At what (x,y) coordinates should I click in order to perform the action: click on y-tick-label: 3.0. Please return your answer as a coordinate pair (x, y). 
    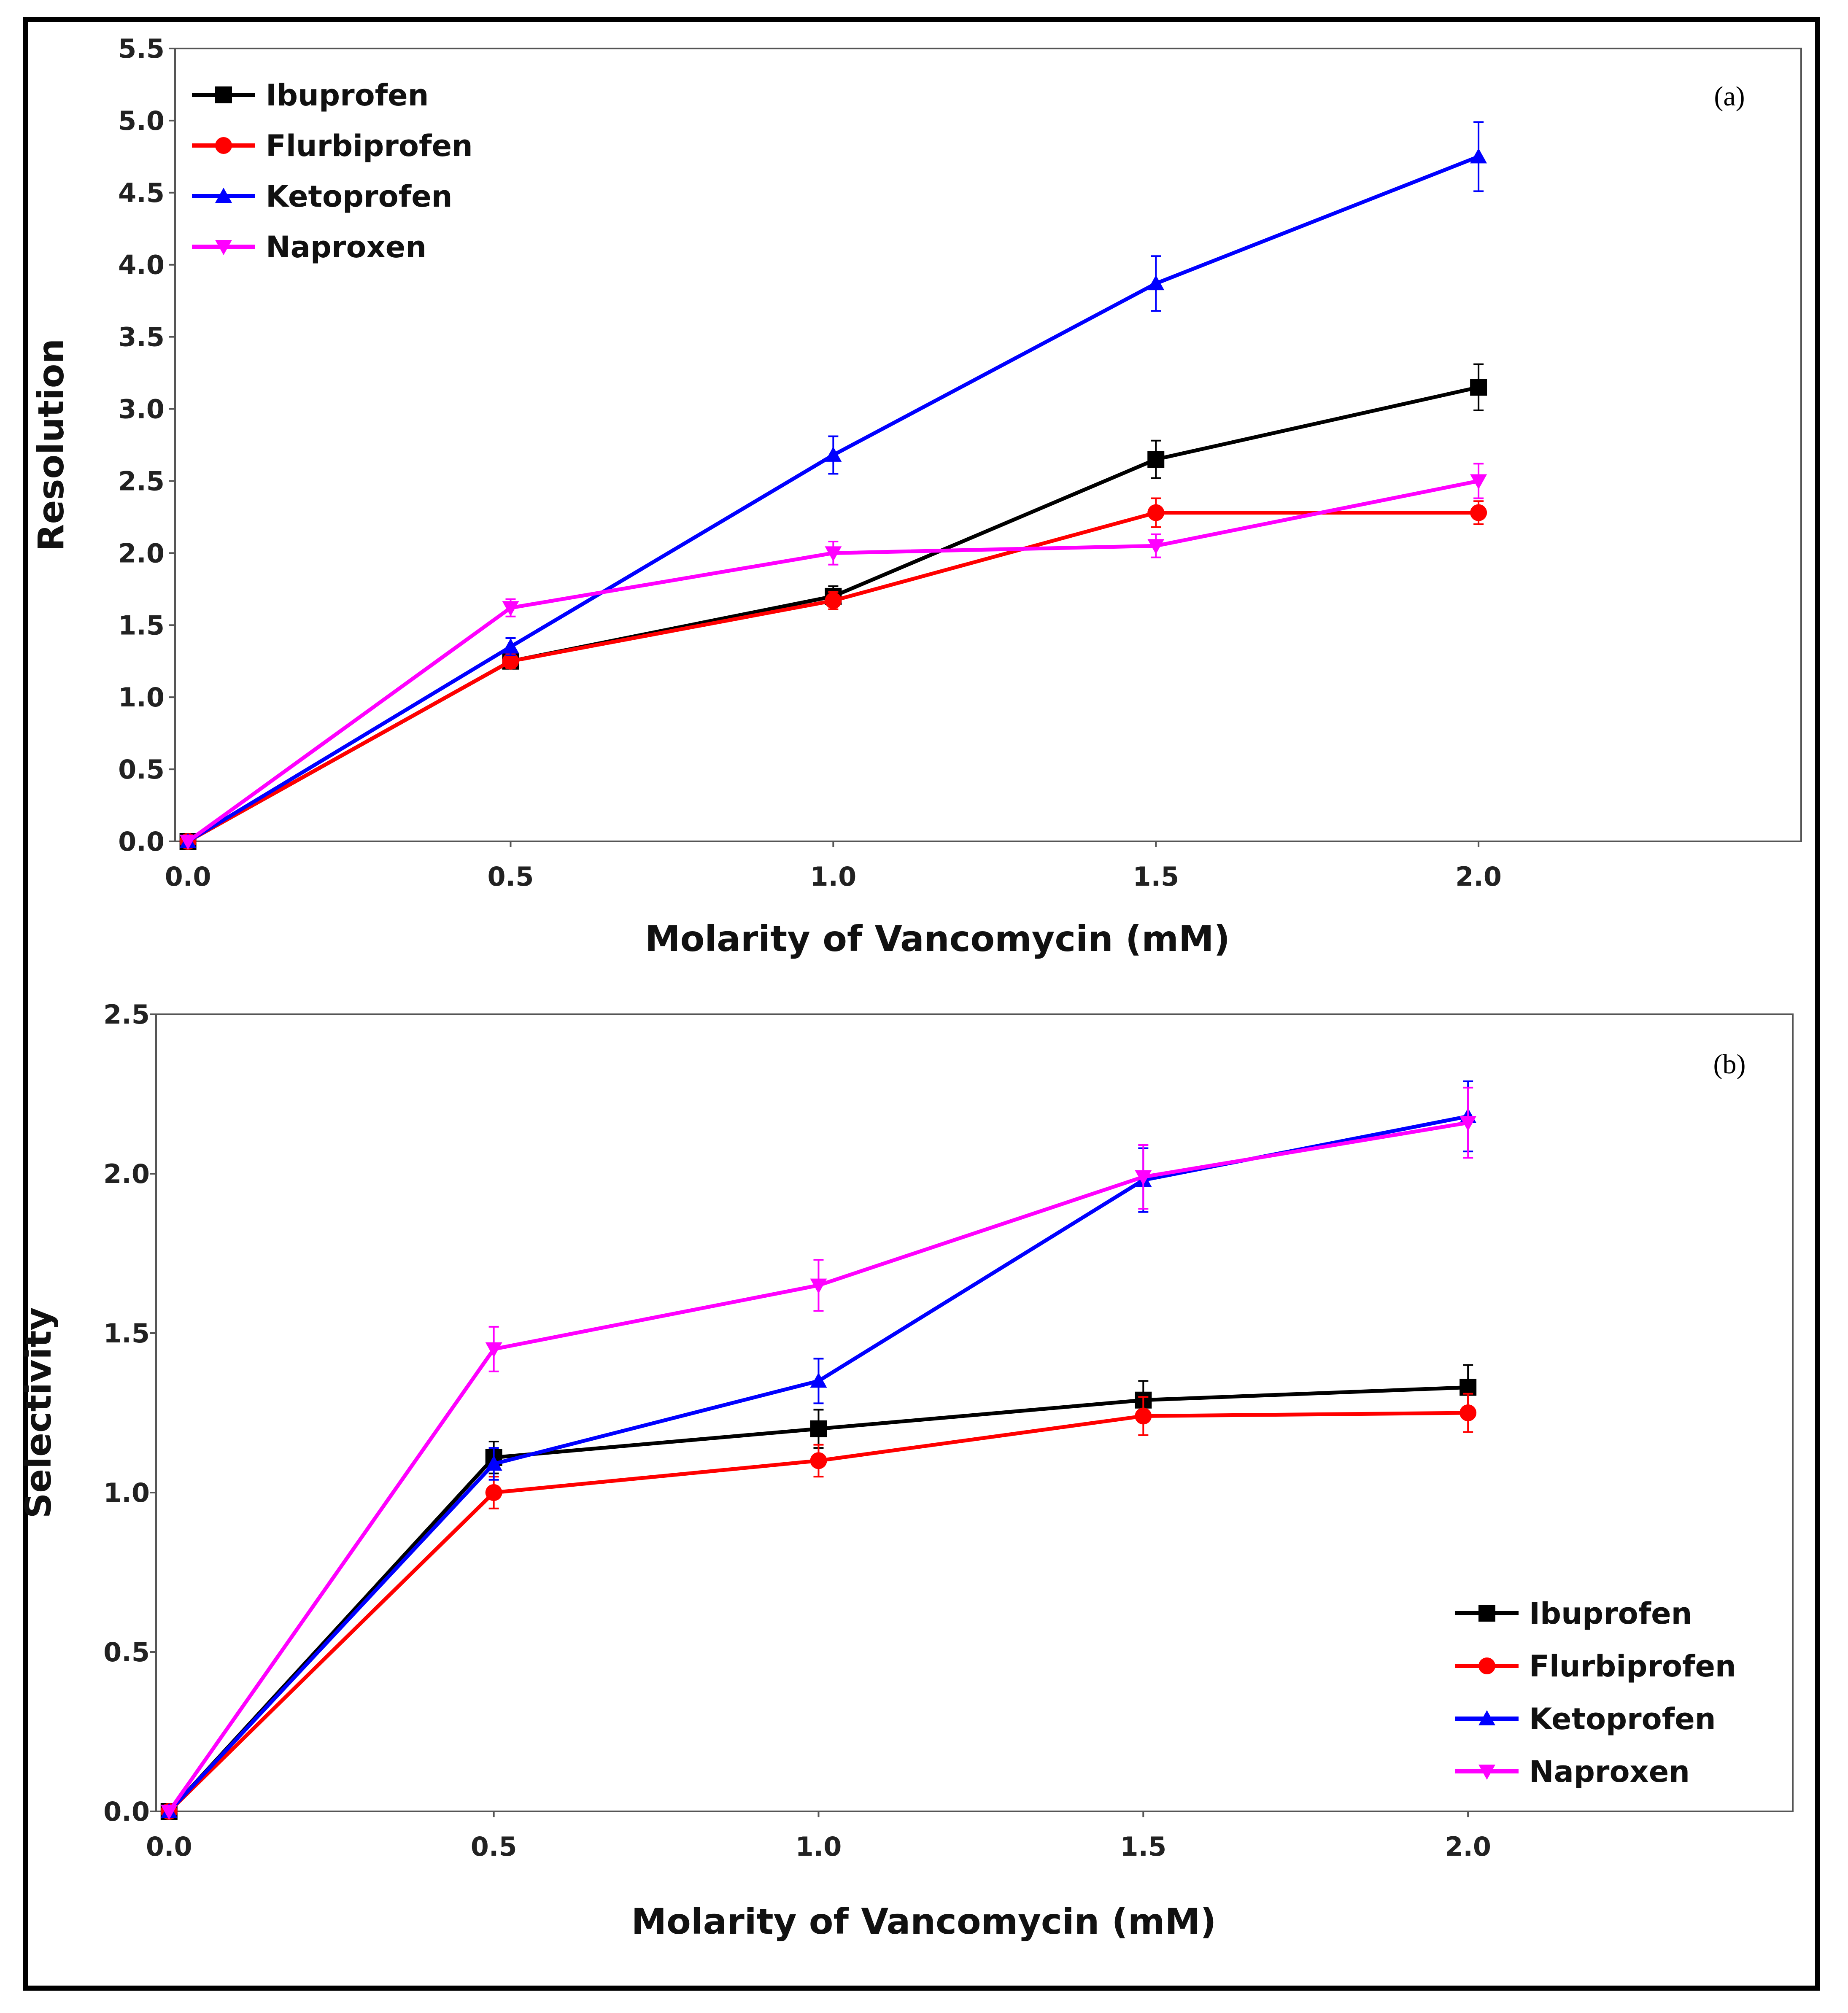
    Looking at the image, I should click on (141, 409).